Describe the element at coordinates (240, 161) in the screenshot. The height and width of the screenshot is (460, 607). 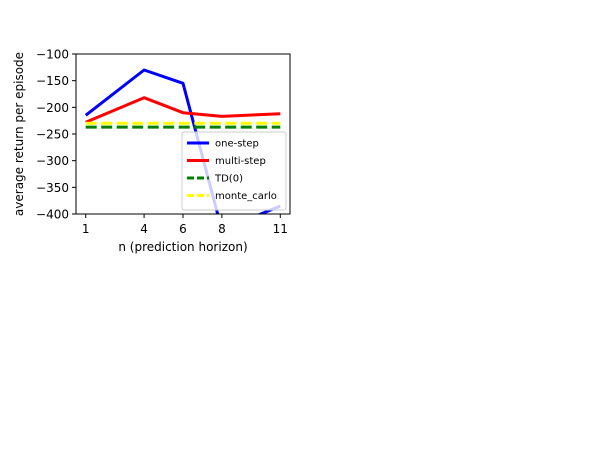
I see `legend-label: multi-step` at that location.